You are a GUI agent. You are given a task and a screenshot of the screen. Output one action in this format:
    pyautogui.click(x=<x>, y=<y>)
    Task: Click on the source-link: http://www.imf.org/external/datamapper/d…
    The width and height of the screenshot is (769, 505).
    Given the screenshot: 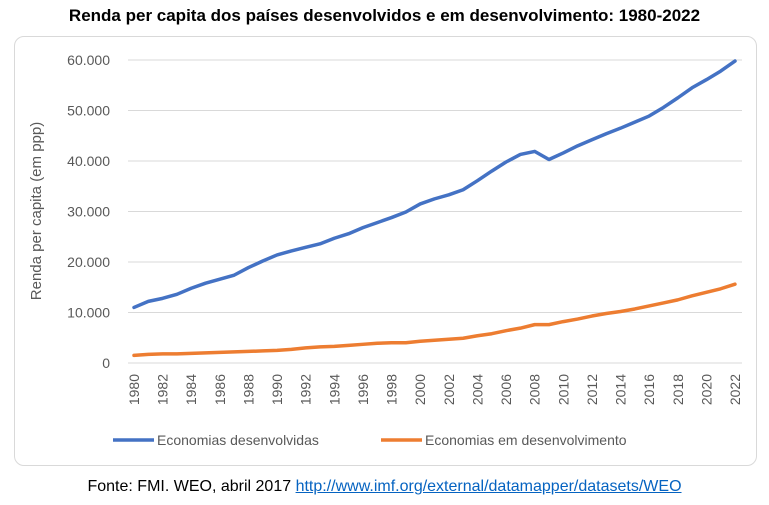 What is the action you would take?
    pyautogui.click(x=488, y=486)
    